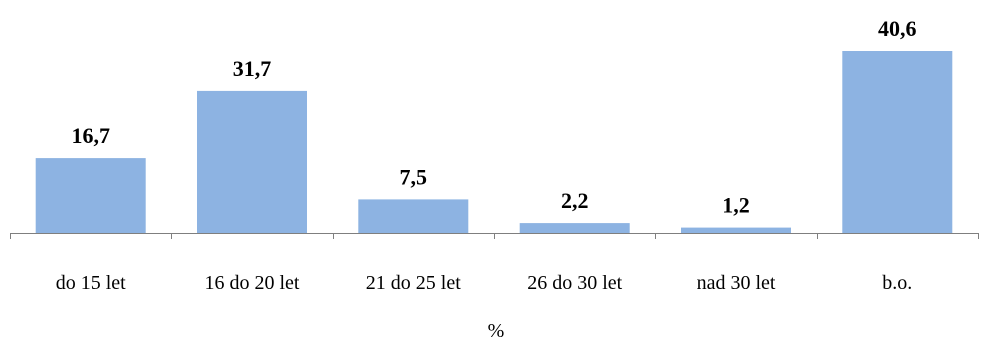 The image size is (991, 347). Describe the element at coordinates (897, 283) in the screenshot. I see `category-label: b.o.` at that location.